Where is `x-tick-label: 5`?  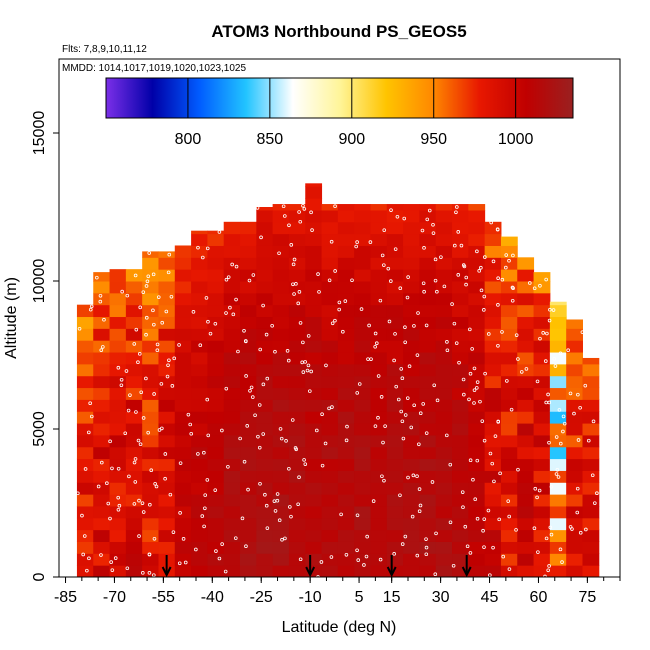 x-tick-label: 5 is located at coordinates (359, 597).